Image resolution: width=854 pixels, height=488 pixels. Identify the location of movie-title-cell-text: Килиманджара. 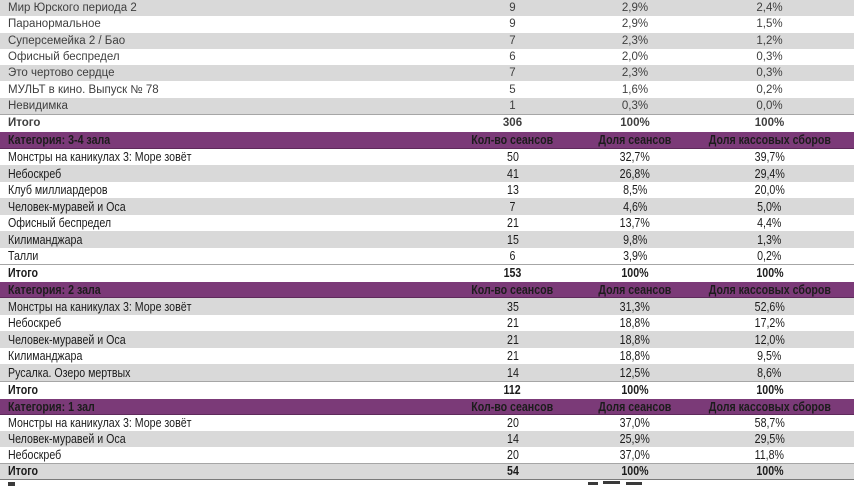
(45, 356).